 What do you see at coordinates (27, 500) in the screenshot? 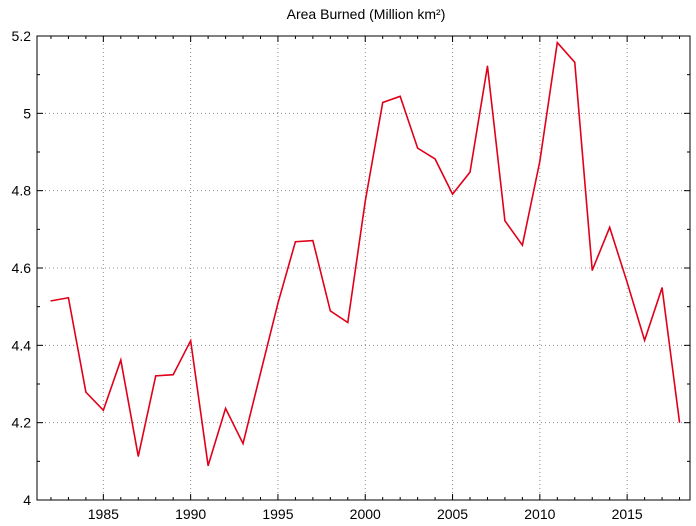
I see `y-tick-label: 4` at bounding box center [27, 500].